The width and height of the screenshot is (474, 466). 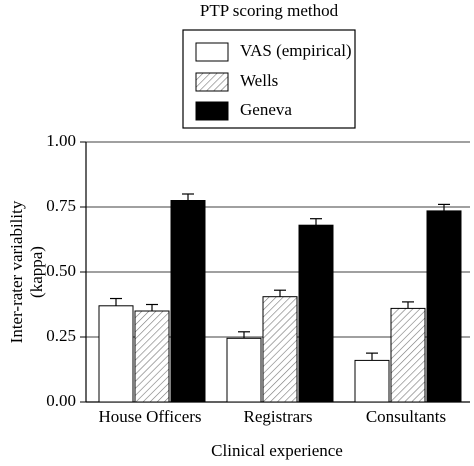 What do you see at coordinates (61, 270) in the screenshot?
I see `y-tick-label: 0.50` at bounding box center [61, 270].